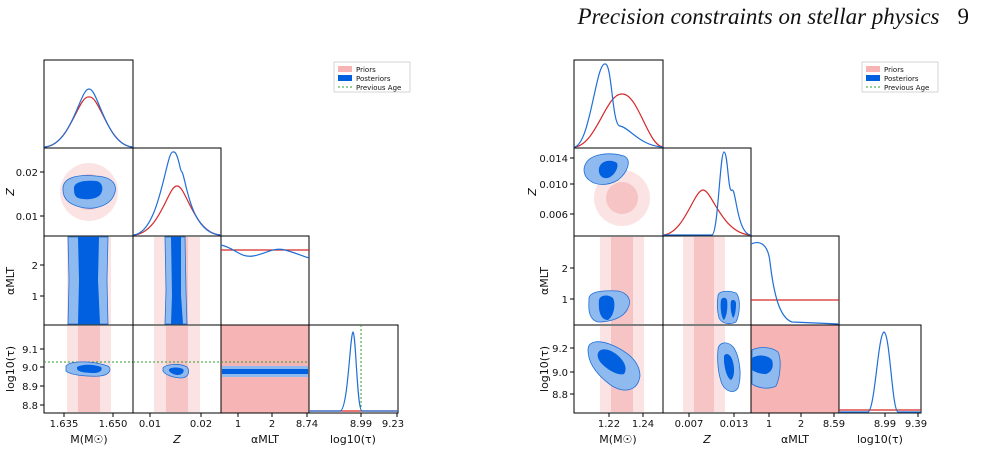  What do you see at coordinates (10, 192) in the screenshot?
I see `left-ylabel-z: Z` at bounding box center [10, 192].